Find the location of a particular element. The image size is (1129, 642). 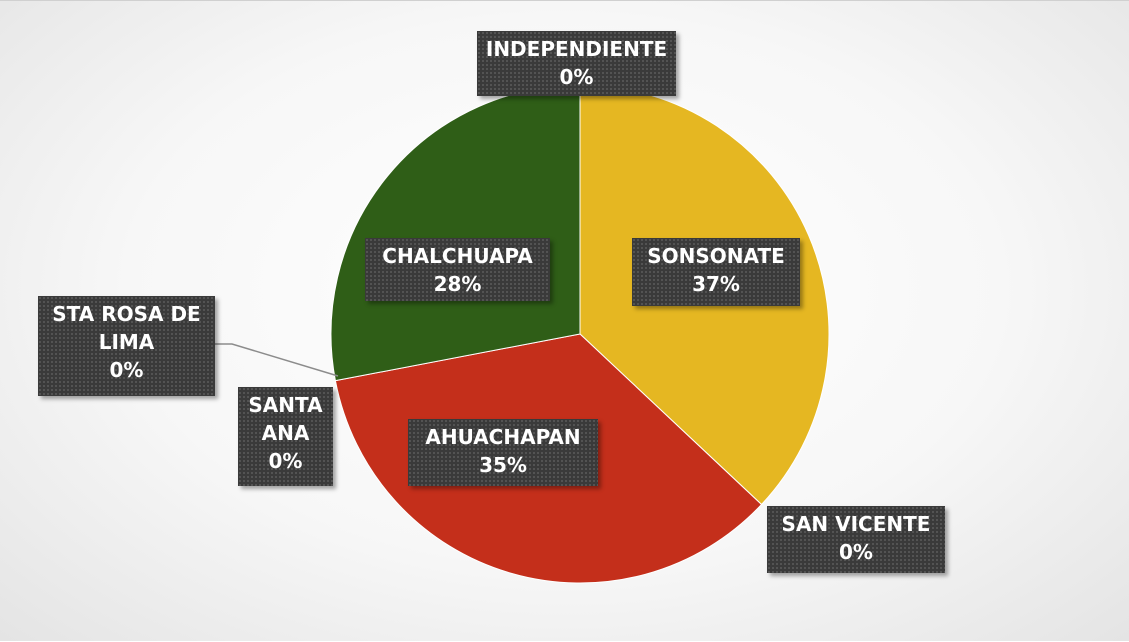

pie-slice is located at coordinates (455, 233).